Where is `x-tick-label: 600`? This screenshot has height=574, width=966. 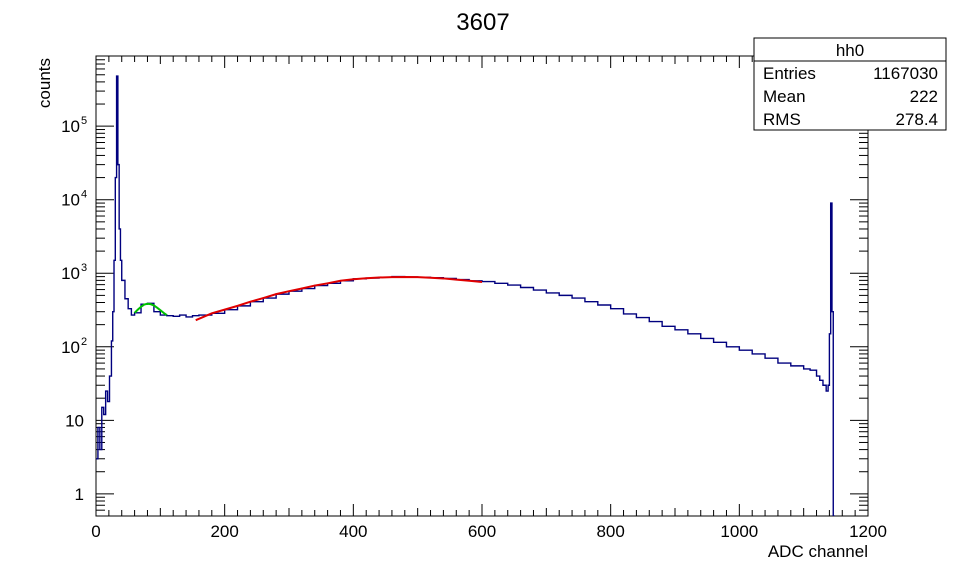 x-tick-label: 600 is located at coordinates (482, 531).